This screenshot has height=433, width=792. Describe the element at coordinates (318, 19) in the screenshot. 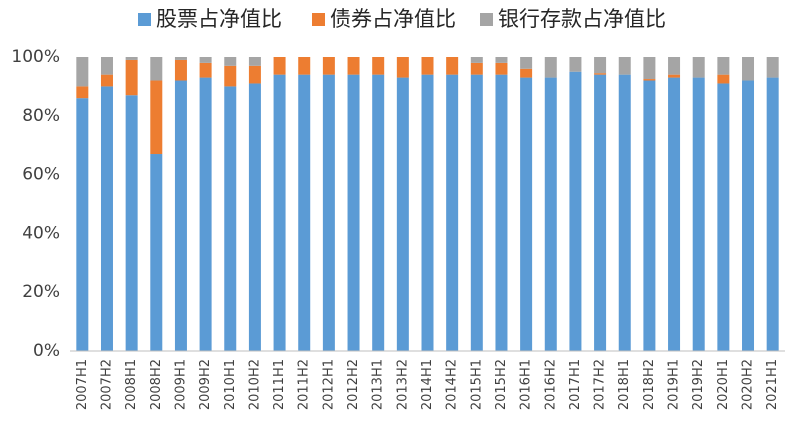

I see `legend-swatch` at that location.